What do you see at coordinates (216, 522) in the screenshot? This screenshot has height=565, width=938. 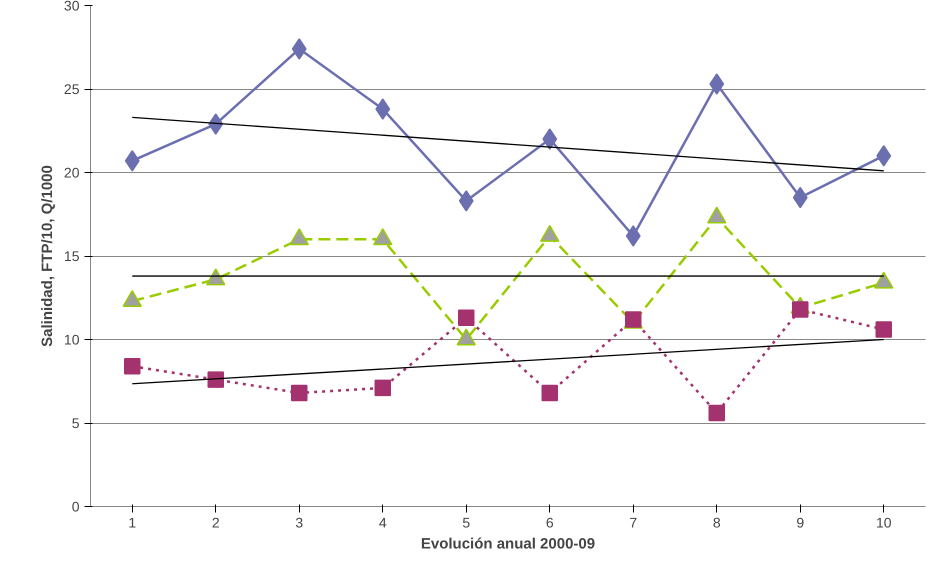 I see `x-tick-label: 2` at bounding box center [216, 522].